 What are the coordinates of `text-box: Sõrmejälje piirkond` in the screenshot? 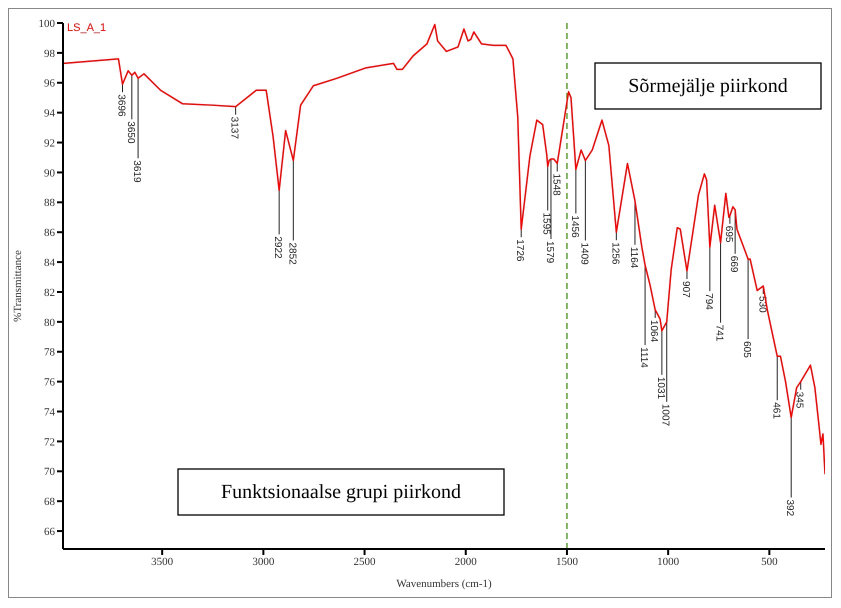 It's located at (708, 86).